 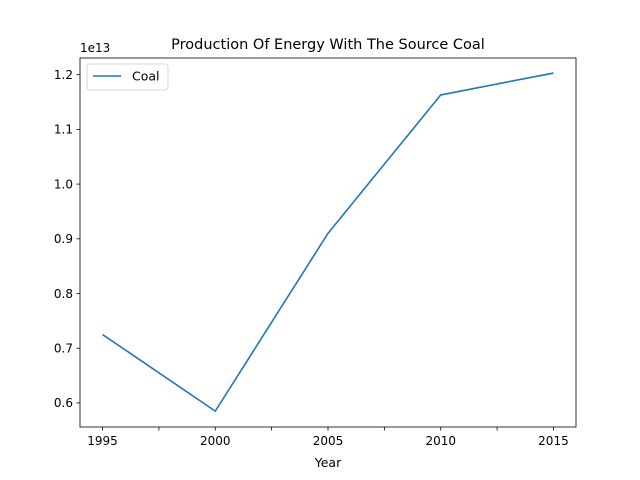 I want to click on y-tick-label: 0.7, so click(x=63, y=349).